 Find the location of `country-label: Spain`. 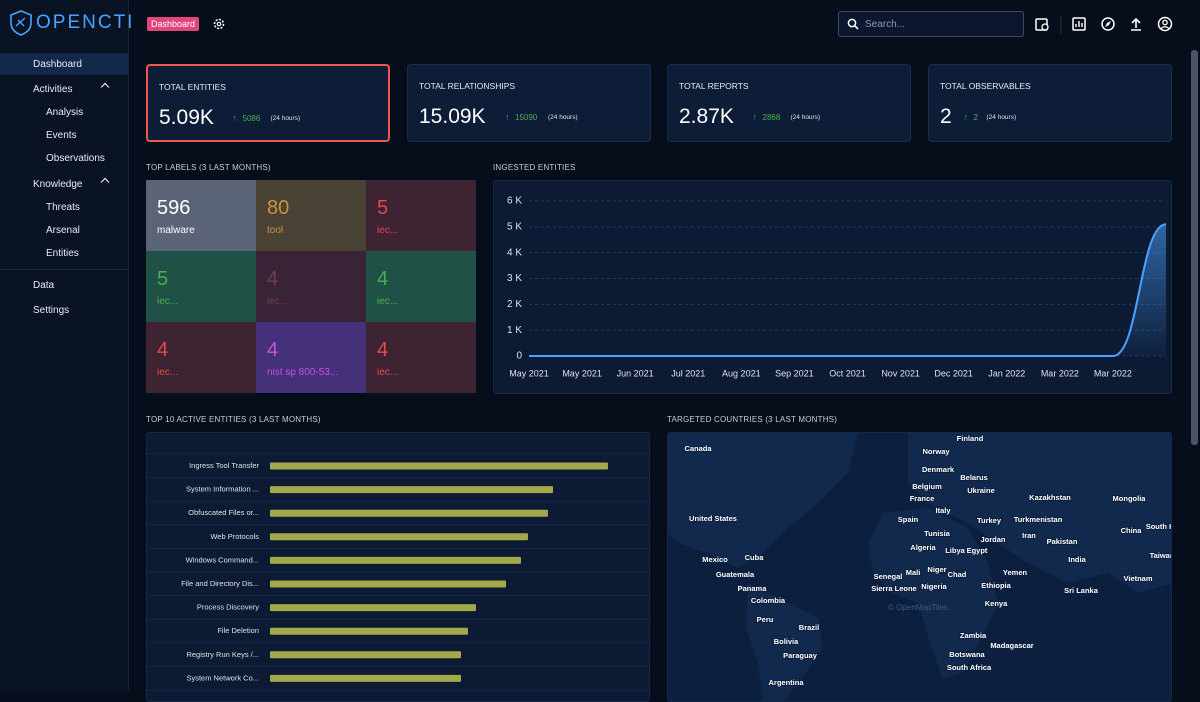

country-label: Spain is located at coordinates (908, 519).